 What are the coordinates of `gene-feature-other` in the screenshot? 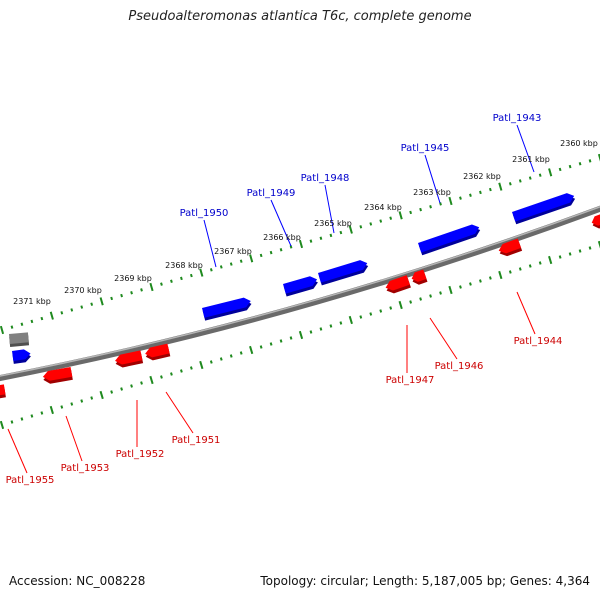 It's located at (19, 339).